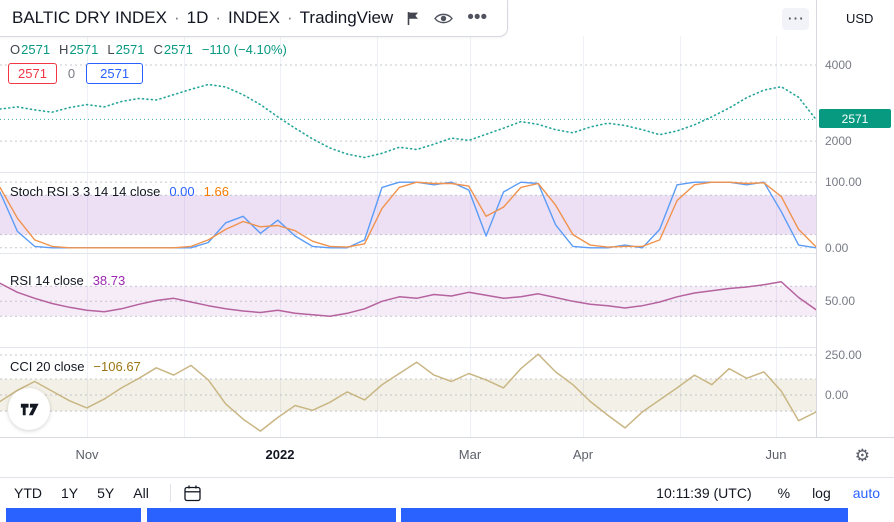 This screenshot has height=522, width=894. I want to click on flag-button, so click(413, 18).